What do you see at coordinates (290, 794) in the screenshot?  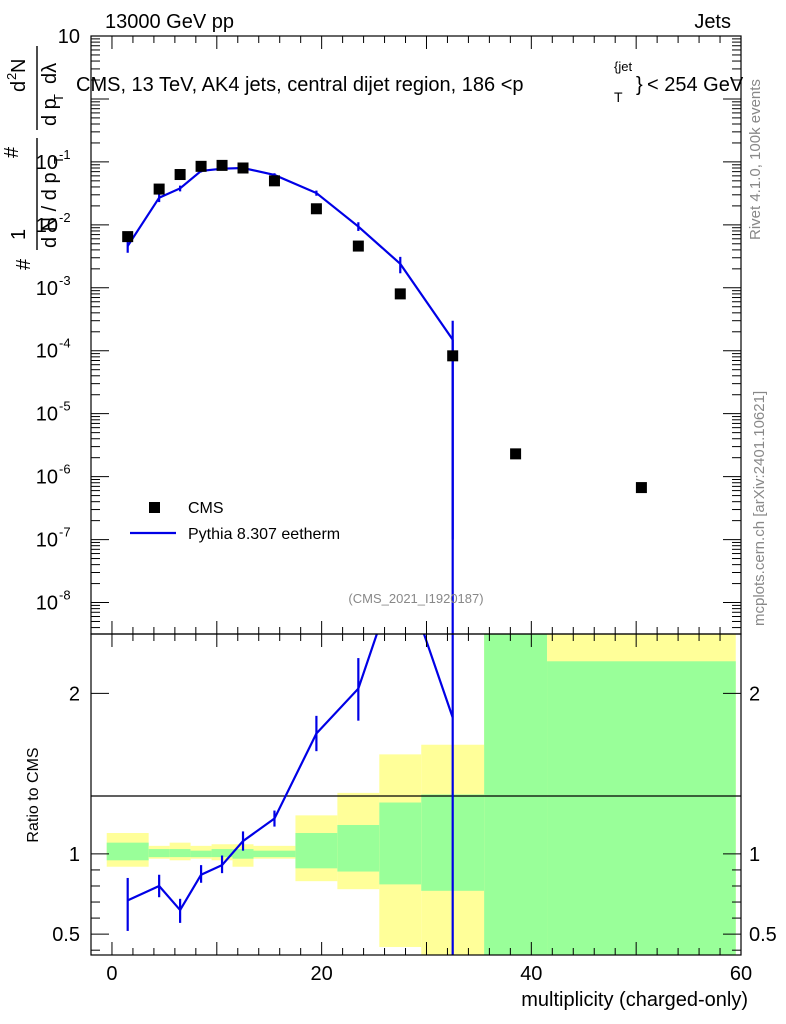 I see `ratio-series` at bounding box center [290, 794].